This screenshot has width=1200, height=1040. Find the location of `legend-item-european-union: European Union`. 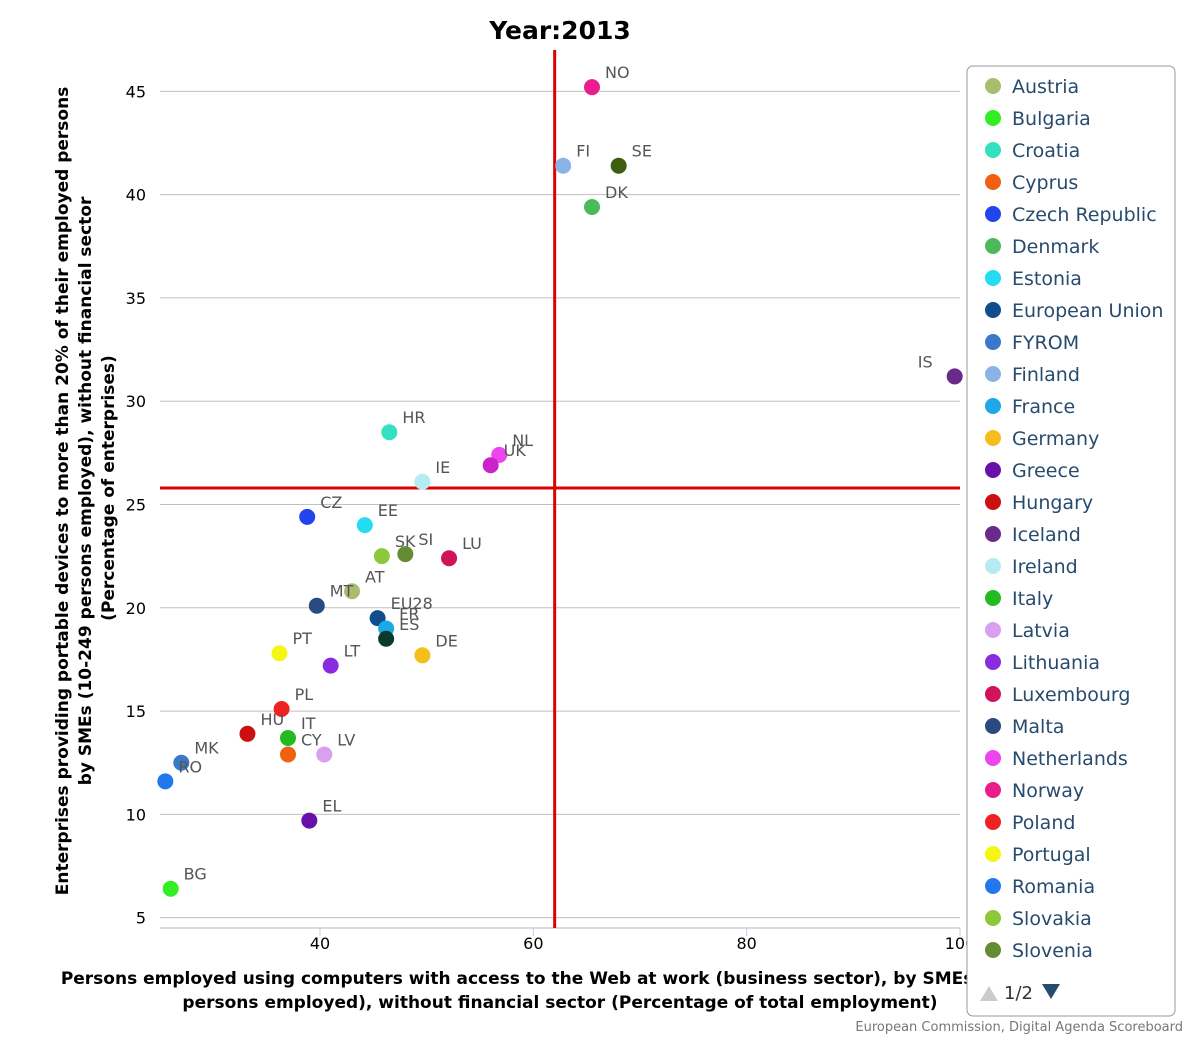

legend-item-european-union: European Union is located at coordinates (1074, 311).